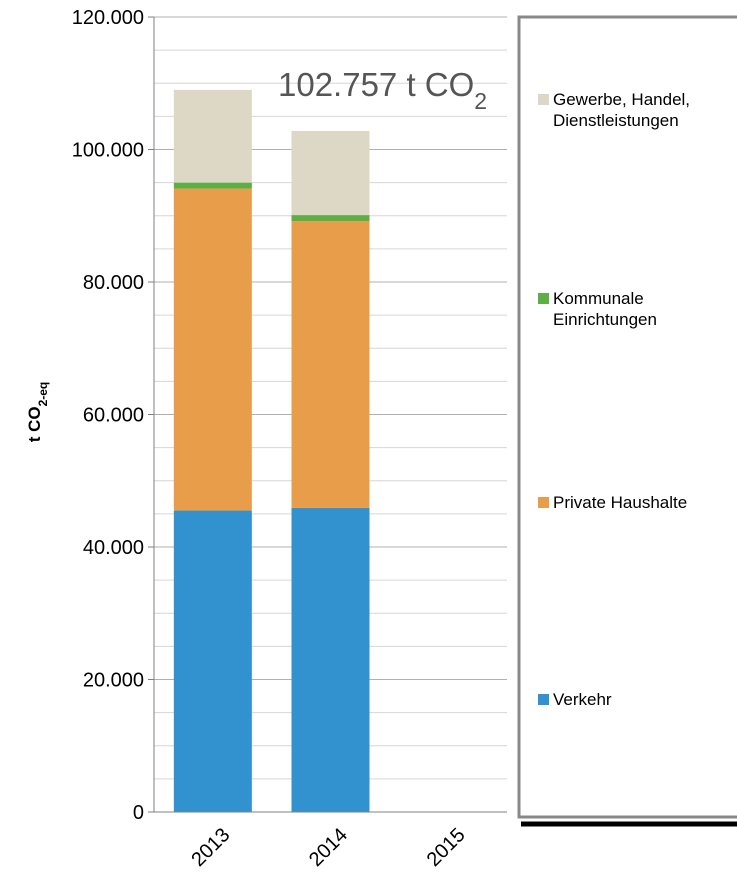 The width and height of the screenshot is (737, 880). I want to click on y-tick-label: 60.000, so click(113, 416).